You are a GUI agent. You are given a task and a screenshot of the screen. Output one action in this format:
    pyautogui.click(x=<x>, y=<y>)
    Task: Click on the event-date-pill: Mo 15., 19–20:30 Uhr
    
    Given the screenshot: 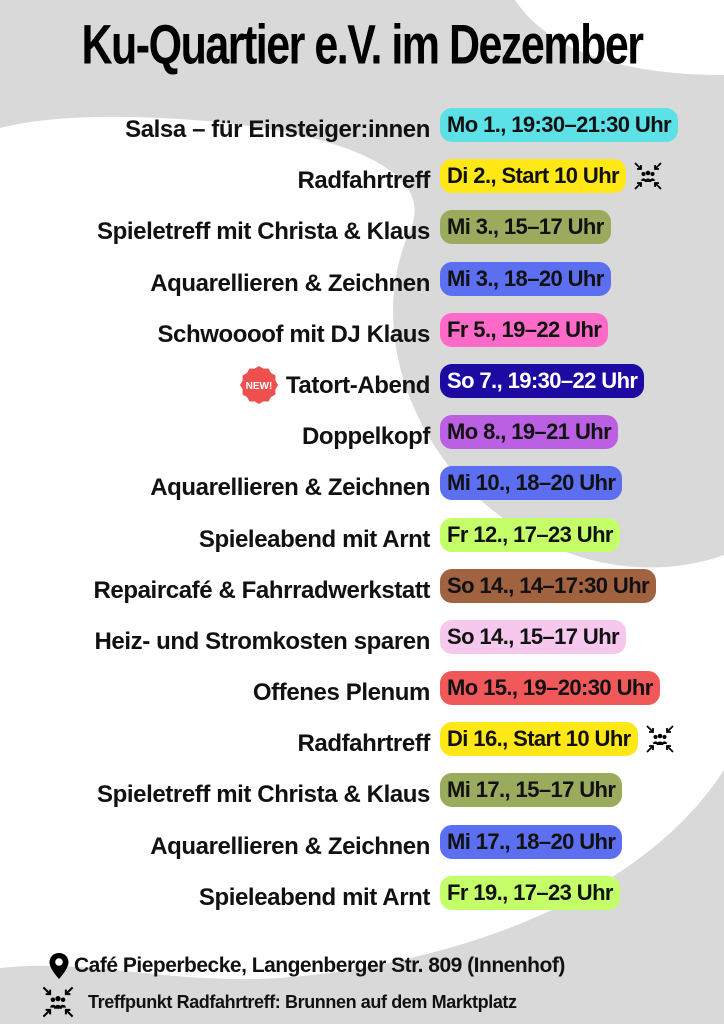 What is the action you would take?
    pyautogui.click(x=550, y=688)
    